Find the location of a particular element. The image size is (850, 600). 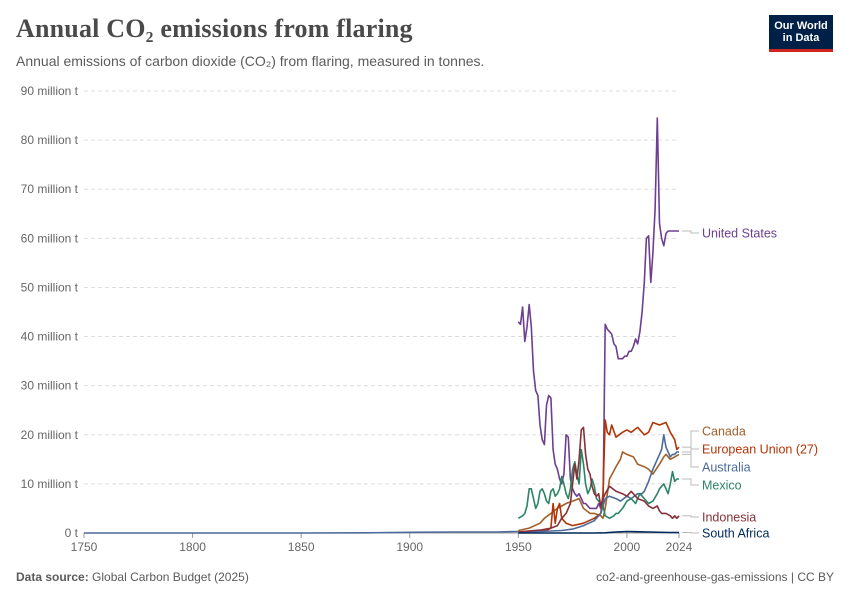

x-tick-label: 1900 is located at coordinates (409, 547).